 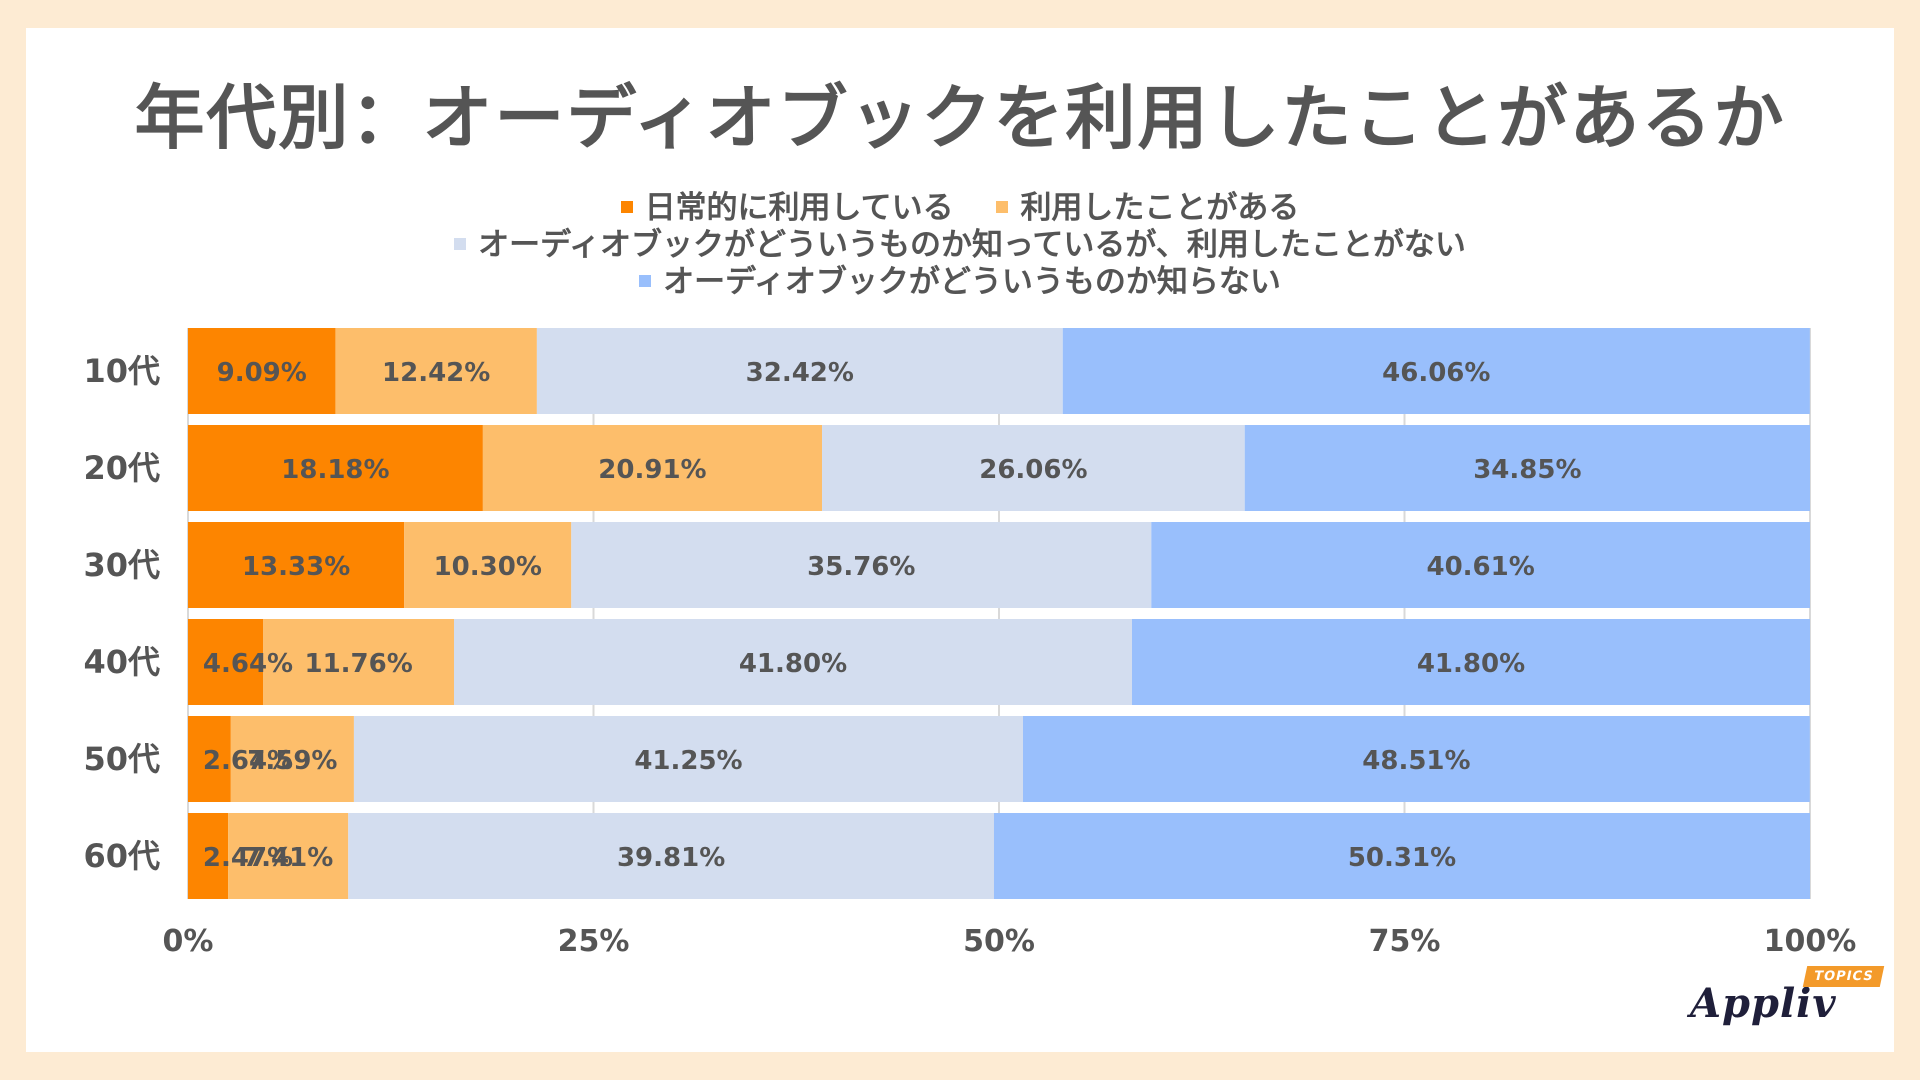 I want to click on appliv-topics-logo: Appliv TOPICS, so click(x=1790, y=999).